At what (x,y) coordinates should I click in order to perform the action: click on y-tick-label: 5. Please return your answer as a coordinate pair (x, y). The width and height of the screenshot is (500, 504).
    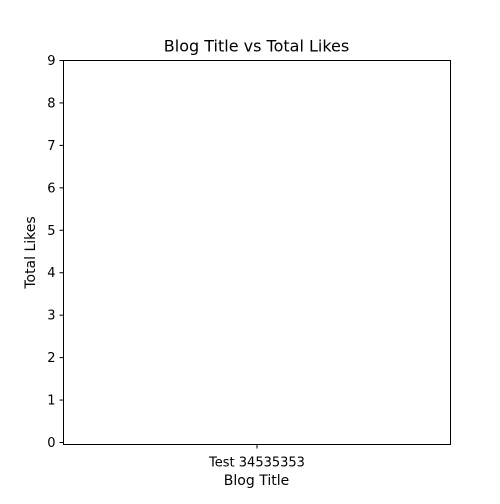
    Looking at the image, I should click on (51, 231).